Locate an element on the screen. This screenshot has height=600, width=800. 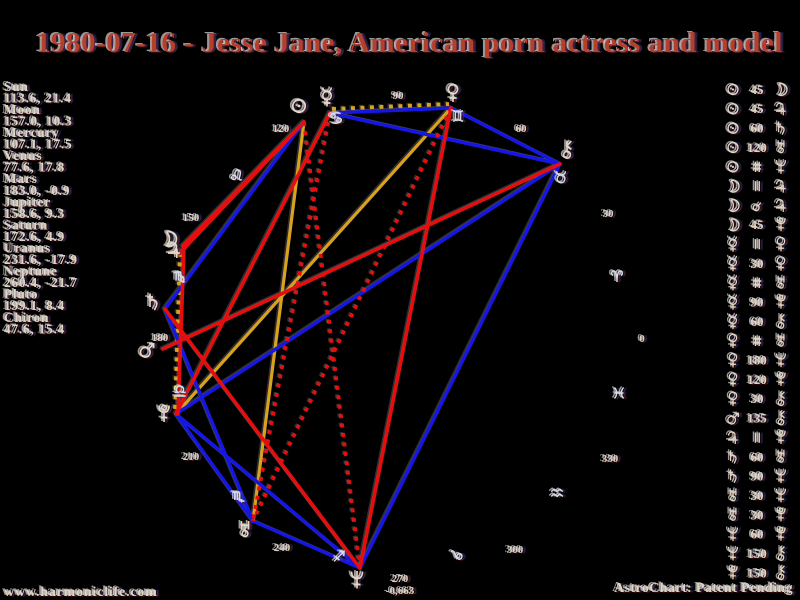
svg-text: Saturn is located at coordinates (26, 224).